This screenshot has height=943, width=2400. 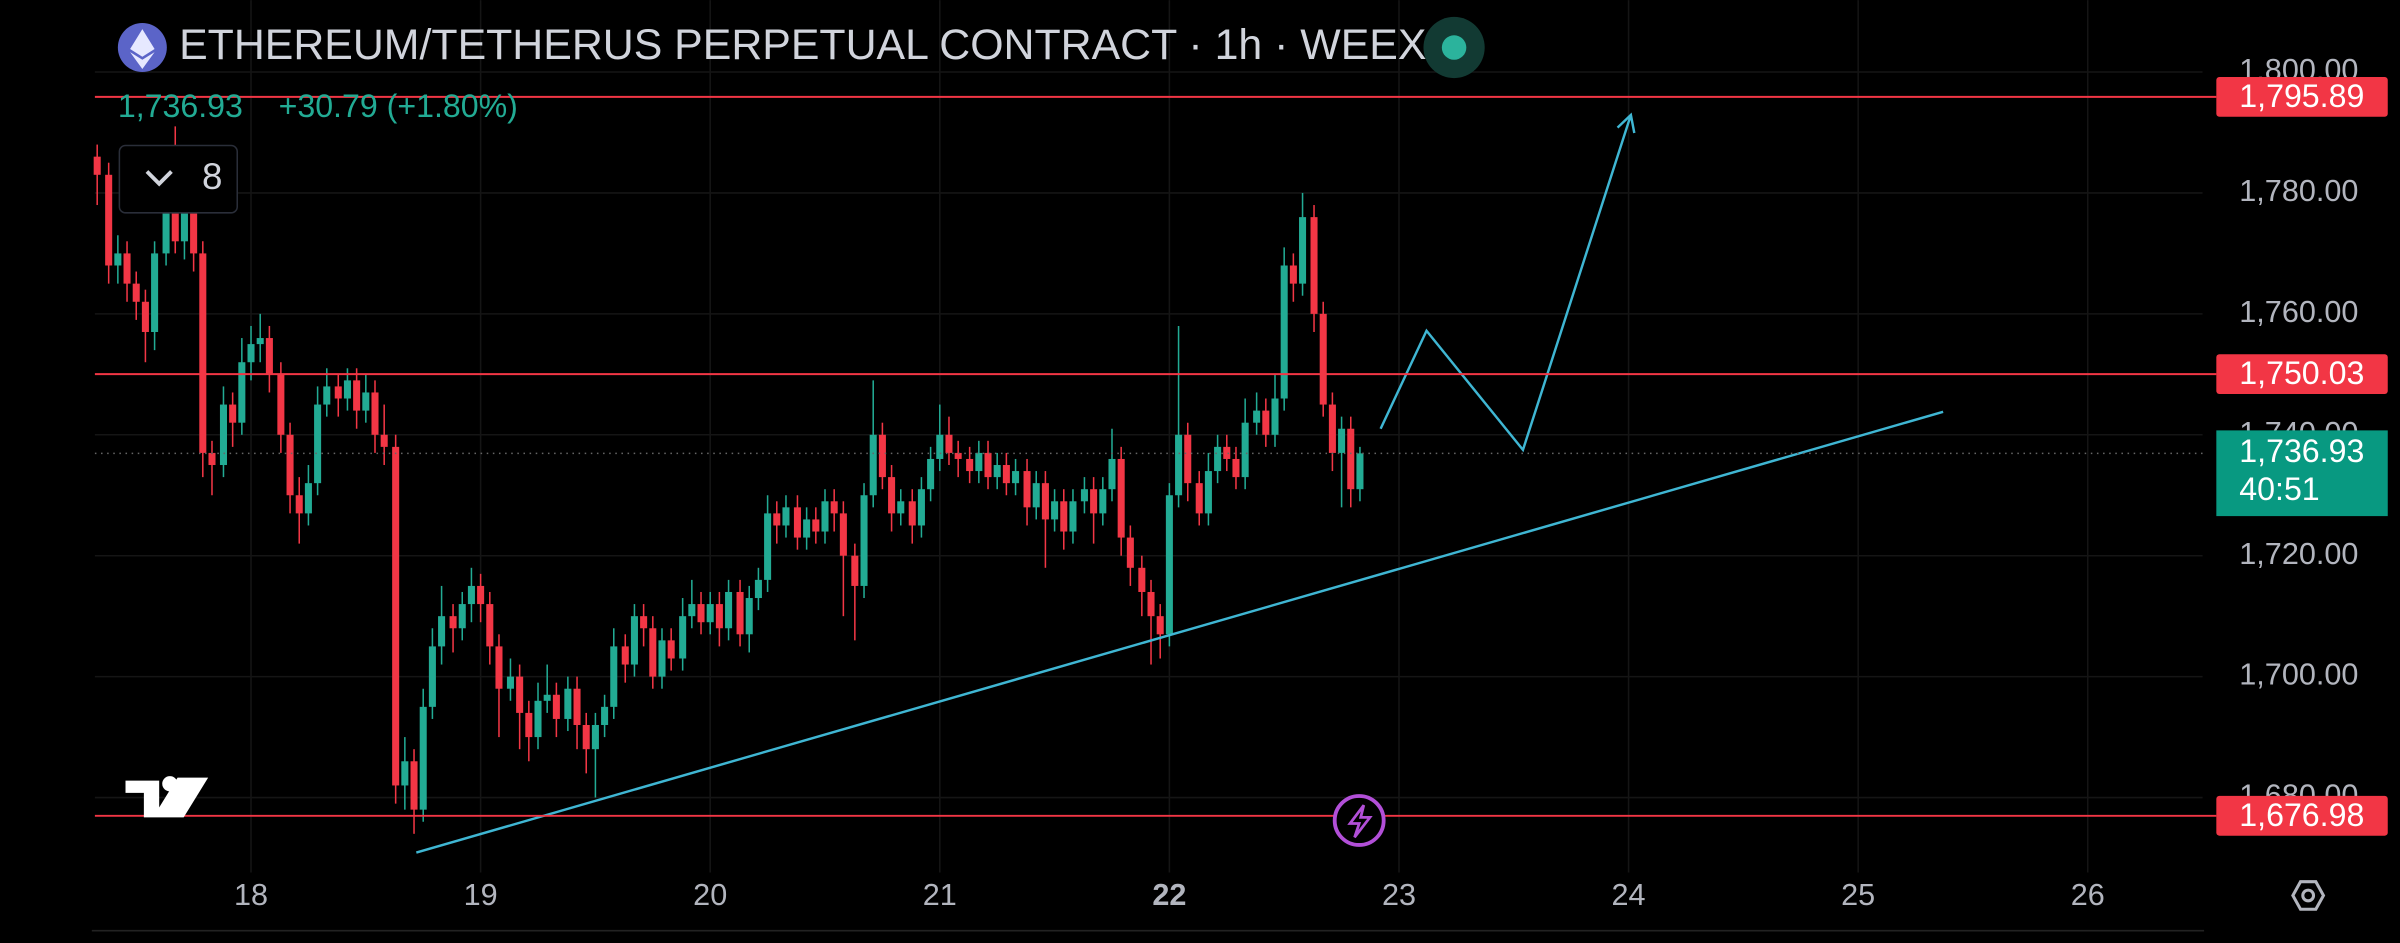 I want to click on trend-drawing, so click(x=1506, y=283).